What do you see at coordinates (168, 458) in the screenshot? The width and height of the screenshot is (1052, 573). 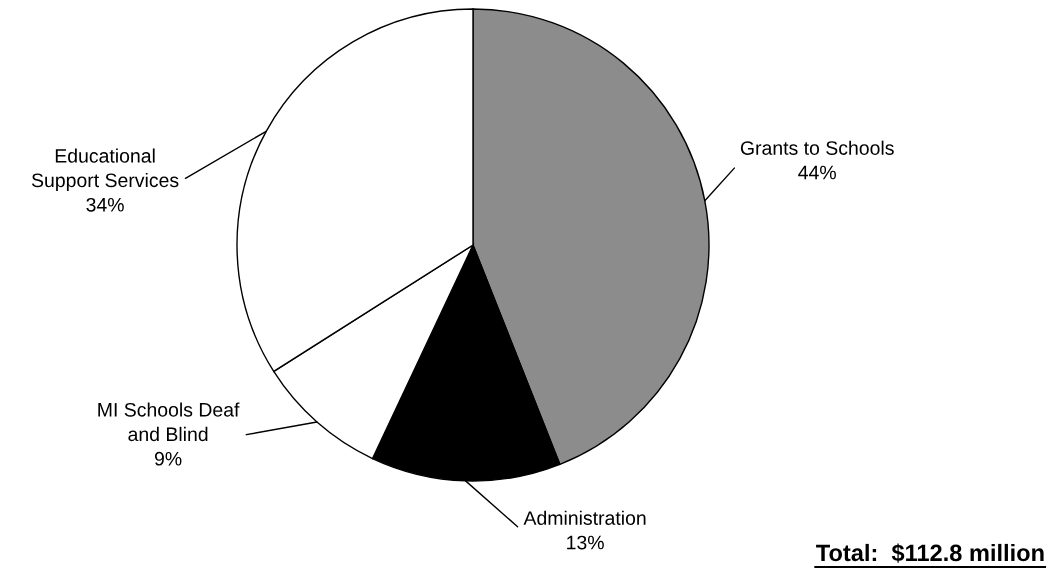 I see `data-label: 9%` at bounding box center [168, 458].